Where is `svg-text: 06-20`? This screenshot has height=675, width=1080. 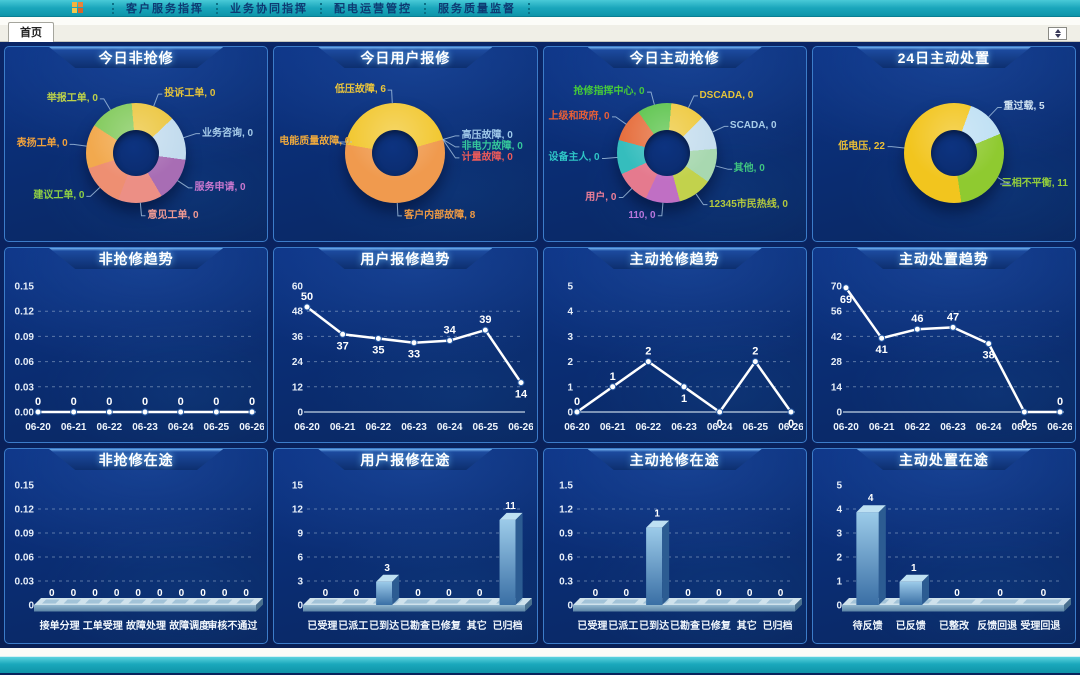
svg-text: 06-20 is located at coordinates (38, 427).